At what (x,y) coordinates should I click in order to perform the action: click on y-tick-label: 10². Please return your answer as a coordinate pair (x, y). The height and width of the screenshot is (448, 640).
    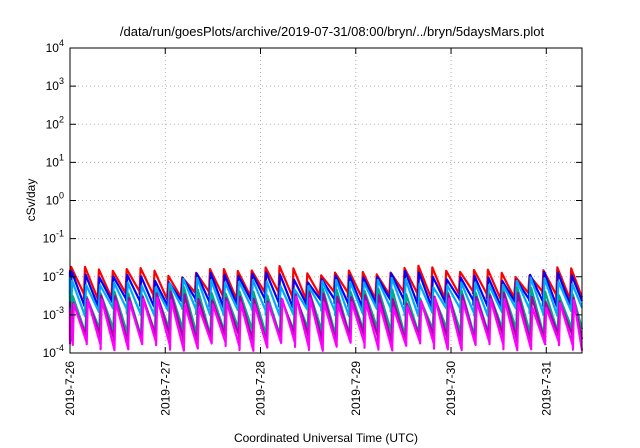
    Looking at the image, I should click on (55, 122).